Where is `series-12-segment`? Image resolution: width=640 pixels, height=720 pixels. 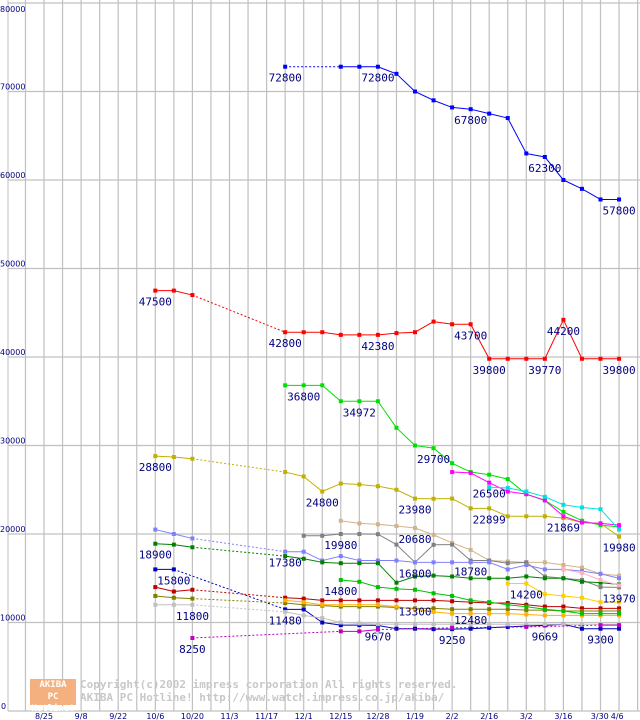 series-12-segment is located at coordinates (572, 607).